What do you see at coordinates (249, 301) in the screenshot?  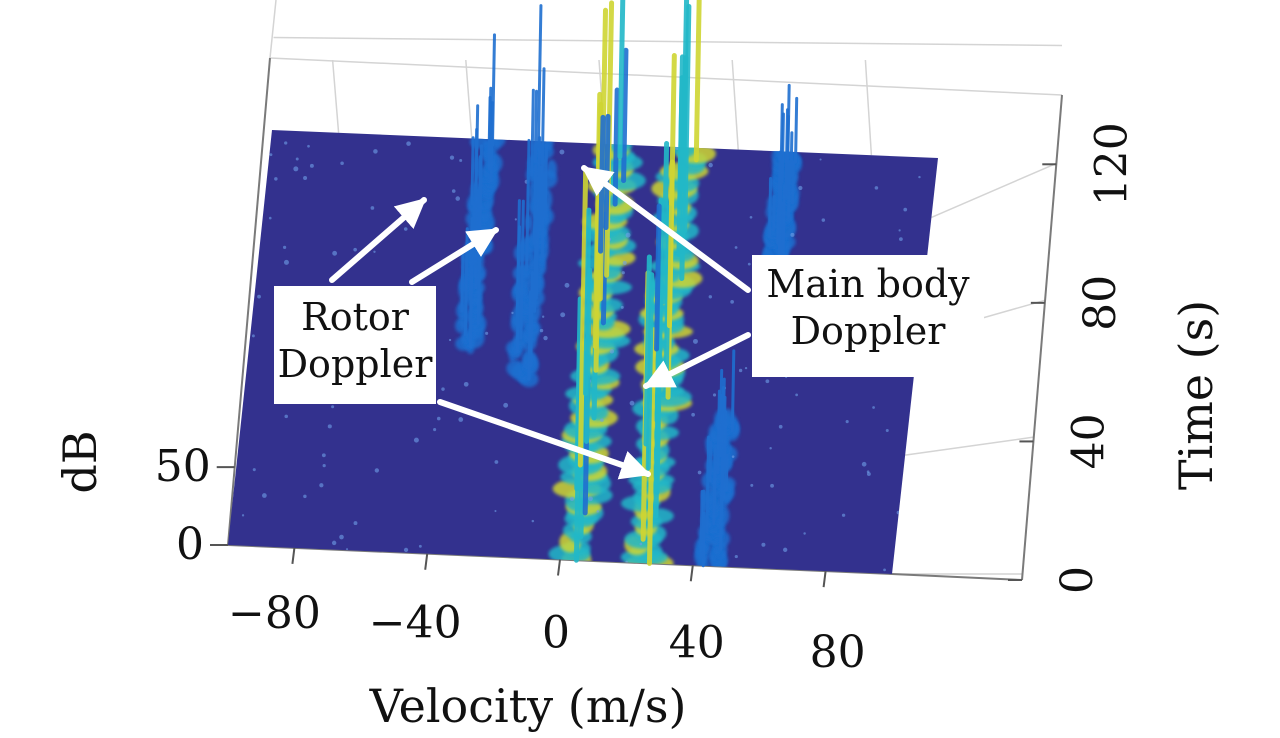 I see `db-axis-line` at bounding box center [249, 301].